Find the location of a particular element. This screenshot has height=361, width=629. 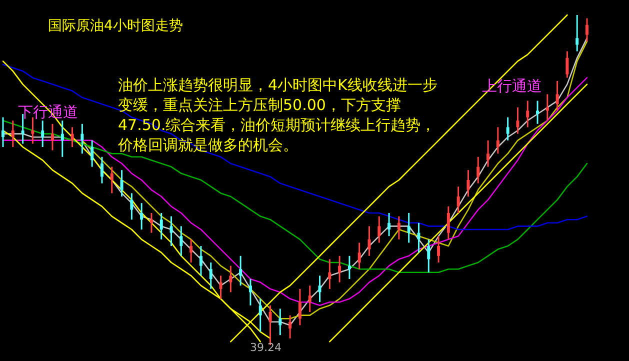

chart-title: 国际原油4小时图走势 is located at coordinates (115, 26).